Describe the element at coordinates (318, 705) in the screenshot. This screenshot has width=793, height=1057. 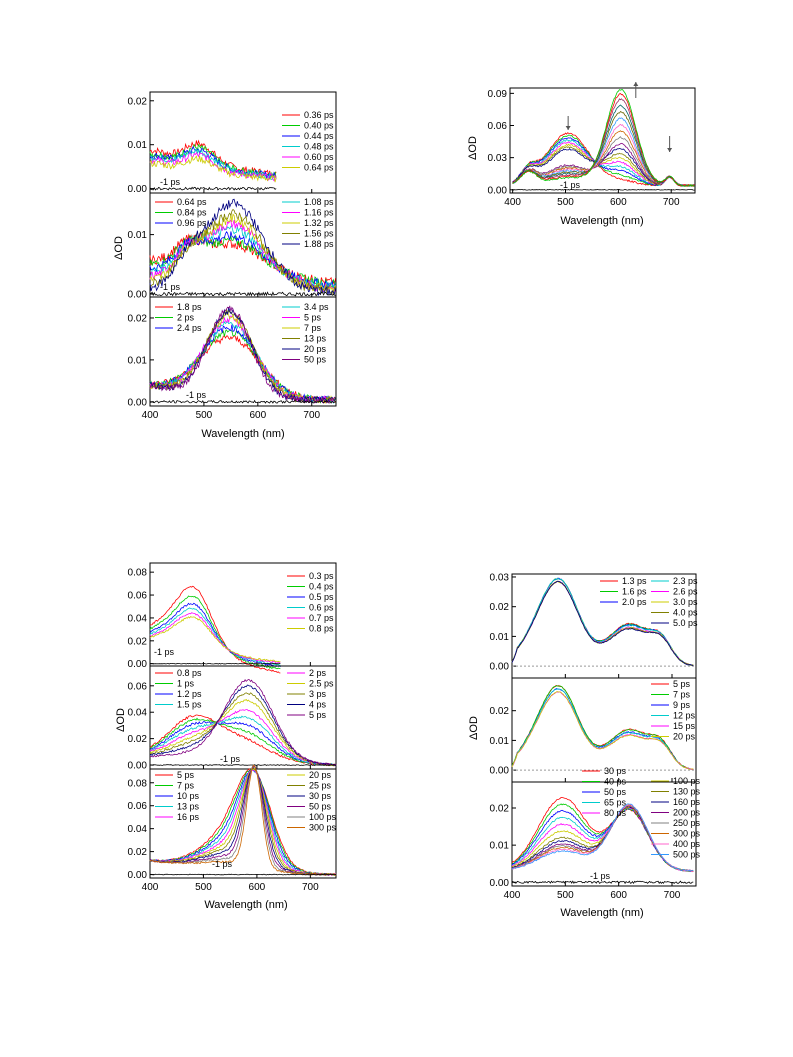
I see `legend-label: 4 ps` at that location.